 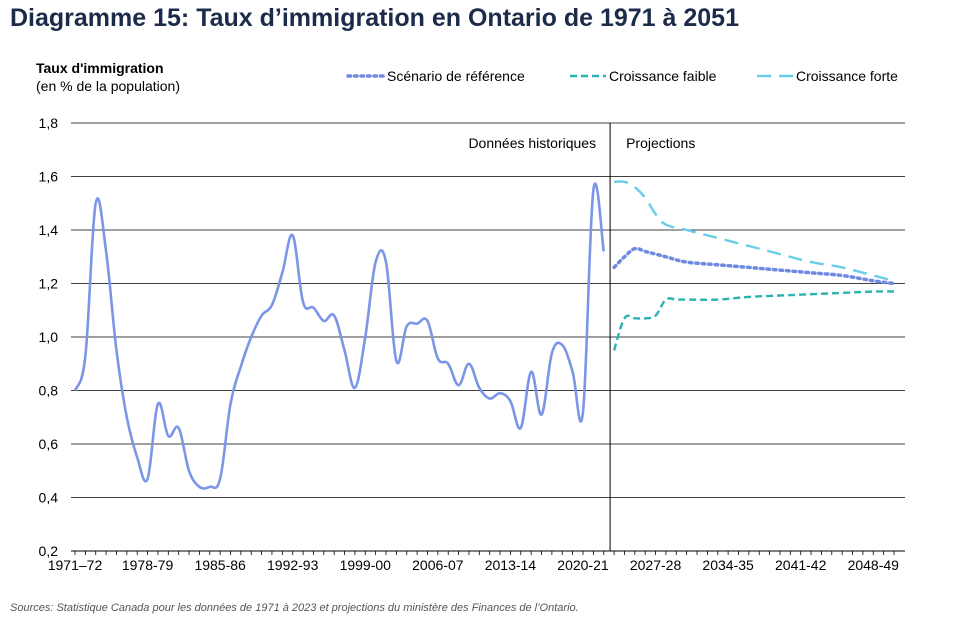 What do you see at coordinates (49, 444) in the screenshot?
I see `y-tick-label: 0,6` at bounding box center [49, 444].